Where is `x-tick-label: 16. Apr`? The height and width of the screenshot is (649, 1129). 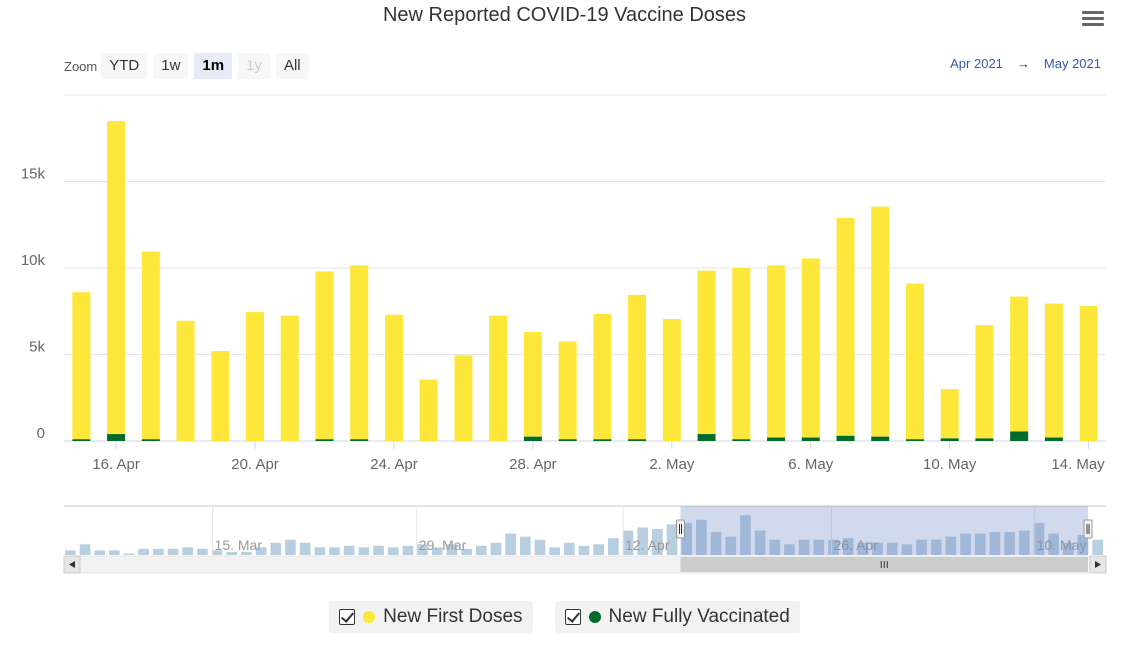
x-tick-label: 16. Apr is located at coordinates (116, 464).